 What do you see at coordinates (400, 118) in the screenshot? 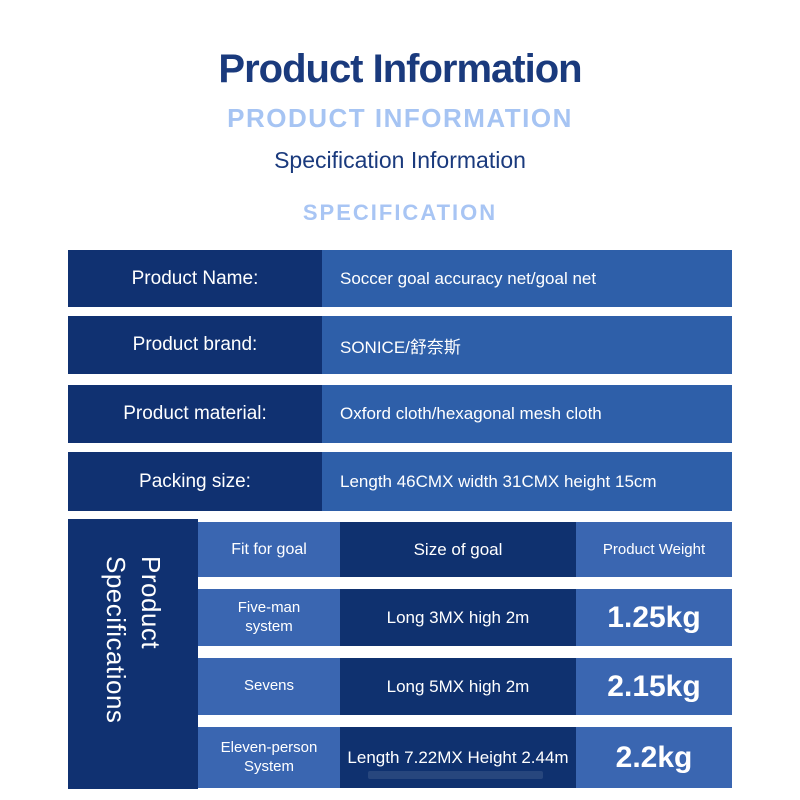
I see `page-subtitle: PRODUCT INFORMATION` at bounding box center [400, 118].